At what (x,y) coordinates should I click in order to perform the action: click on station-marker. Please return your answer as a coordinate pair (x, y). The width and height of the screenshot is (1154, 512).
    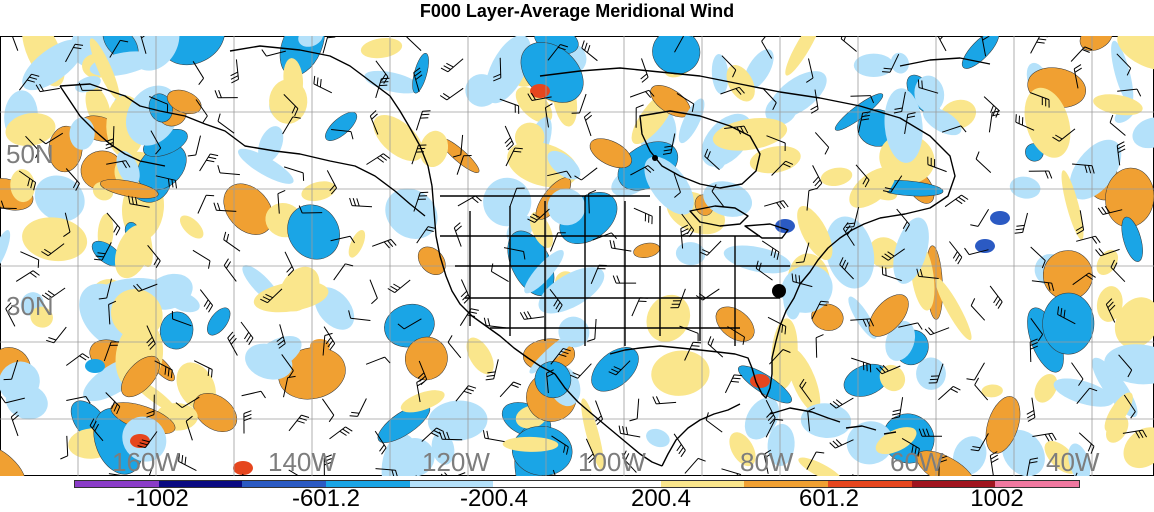
    Looking at the image, I should click on (779, 291).